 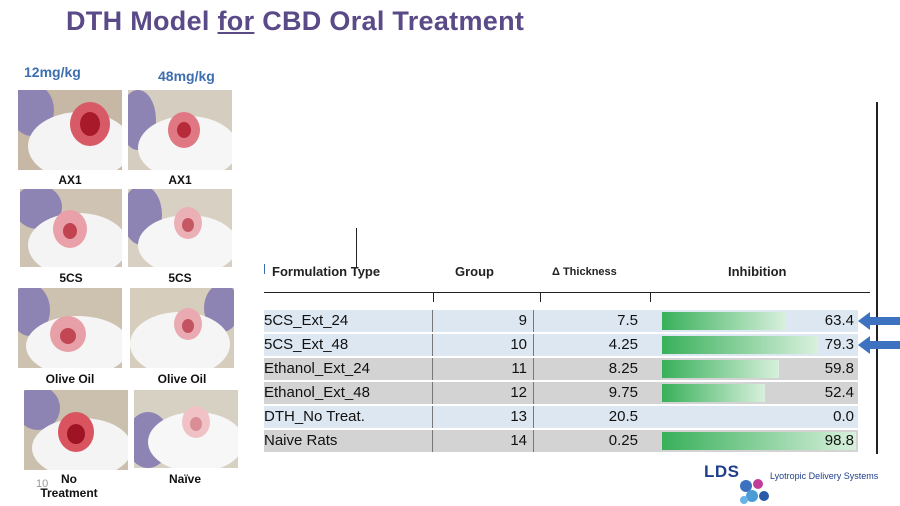 I want to click on cell-group: 10, so click(x=483, y=345).